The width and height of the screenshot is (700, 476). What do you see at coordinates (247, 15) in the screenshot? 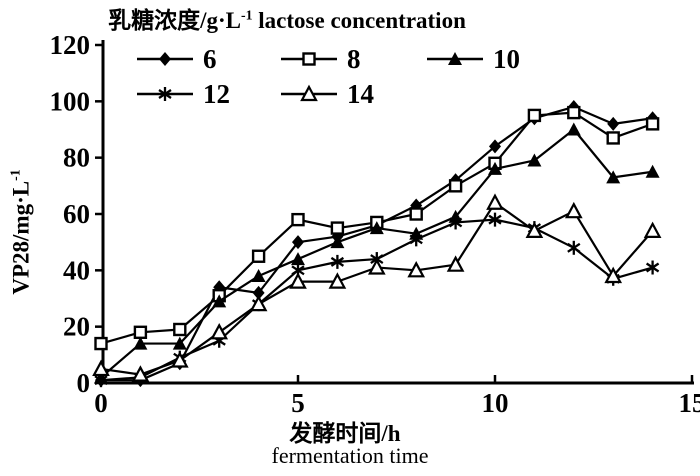
I see `chart-title-superscript: -1` at bounding box center [247, 15].